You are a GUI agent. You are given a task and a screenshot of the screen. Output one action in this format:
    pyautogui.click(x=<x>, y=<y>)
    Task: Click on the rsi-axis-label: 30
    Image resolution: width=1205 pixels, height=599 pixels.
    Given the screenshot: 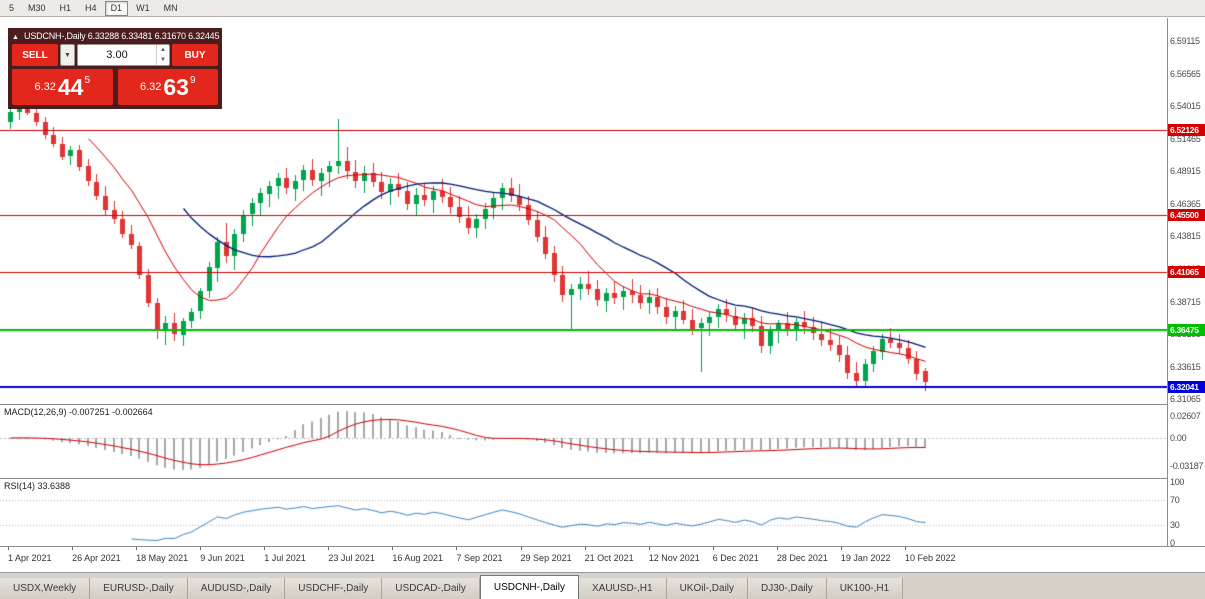 What is the action you would take?
    pyautogui.click(x=1175, y=524)
    